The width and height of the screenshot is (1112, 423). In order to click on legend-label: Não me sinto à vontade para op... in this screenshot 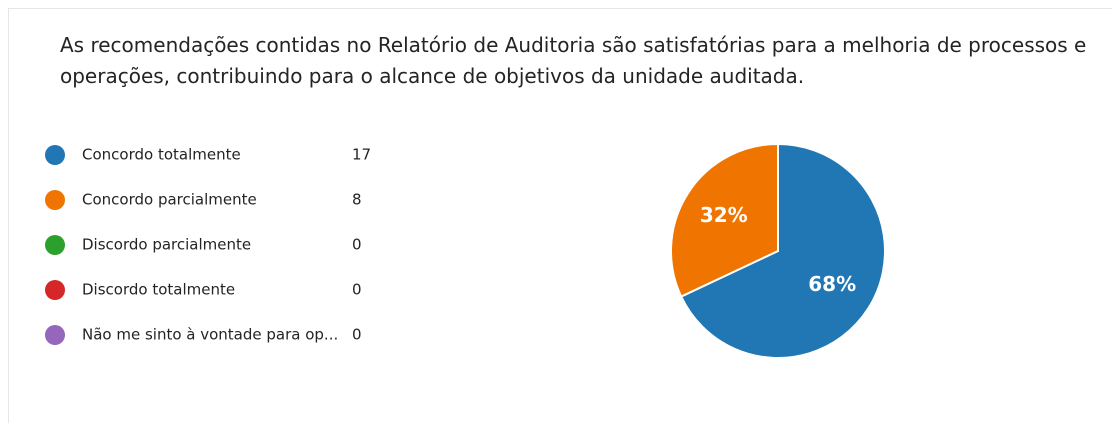, I will do `click(210, 335)`.